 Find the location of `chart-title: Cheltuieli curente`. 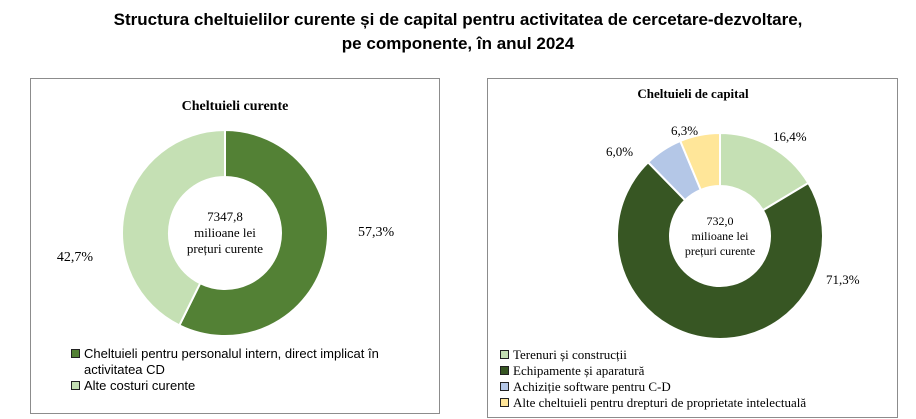

chart-title: Cheltuieli curente is located at coordinates (235, 106).